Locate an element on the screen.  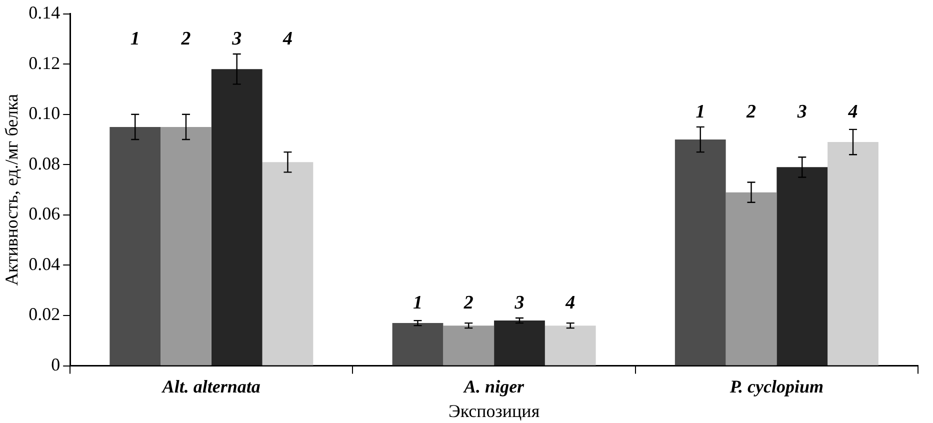
series-label: 2 is located at coordinates (468, 303).